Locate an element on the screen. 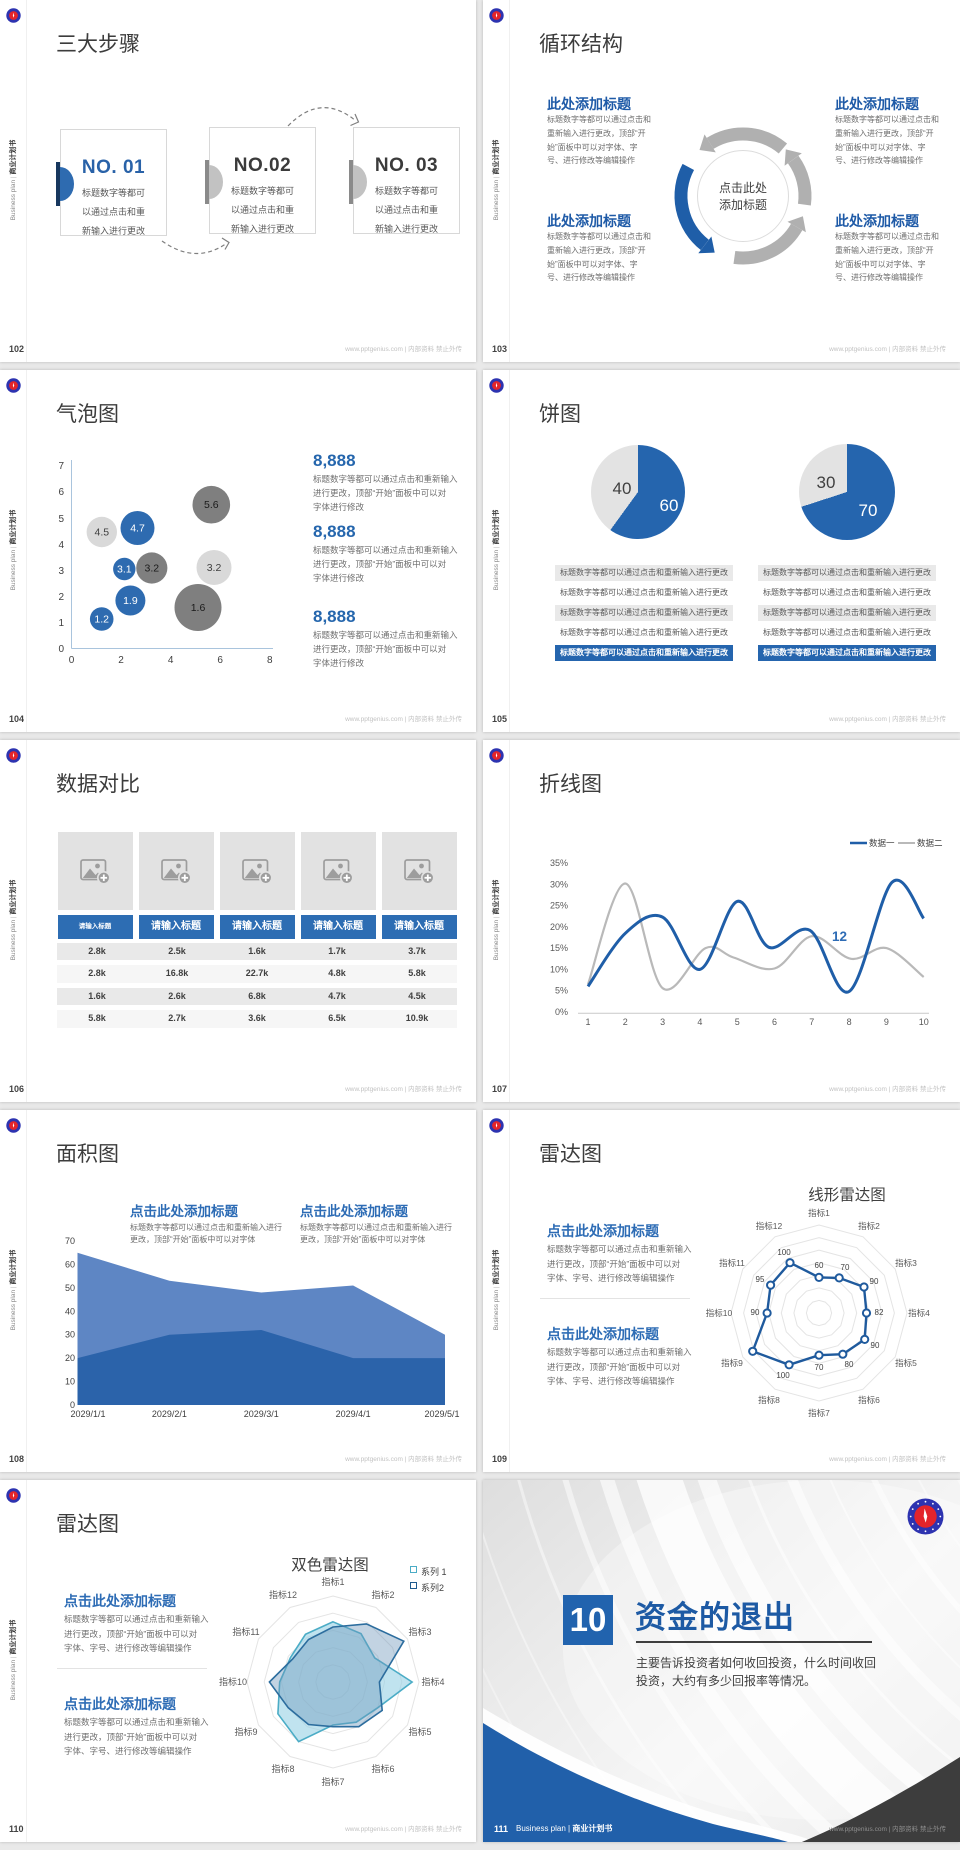 The width and height of the screenshot is (960, 1850). svg-text: 1.6 is located at coordinates (198, 608).